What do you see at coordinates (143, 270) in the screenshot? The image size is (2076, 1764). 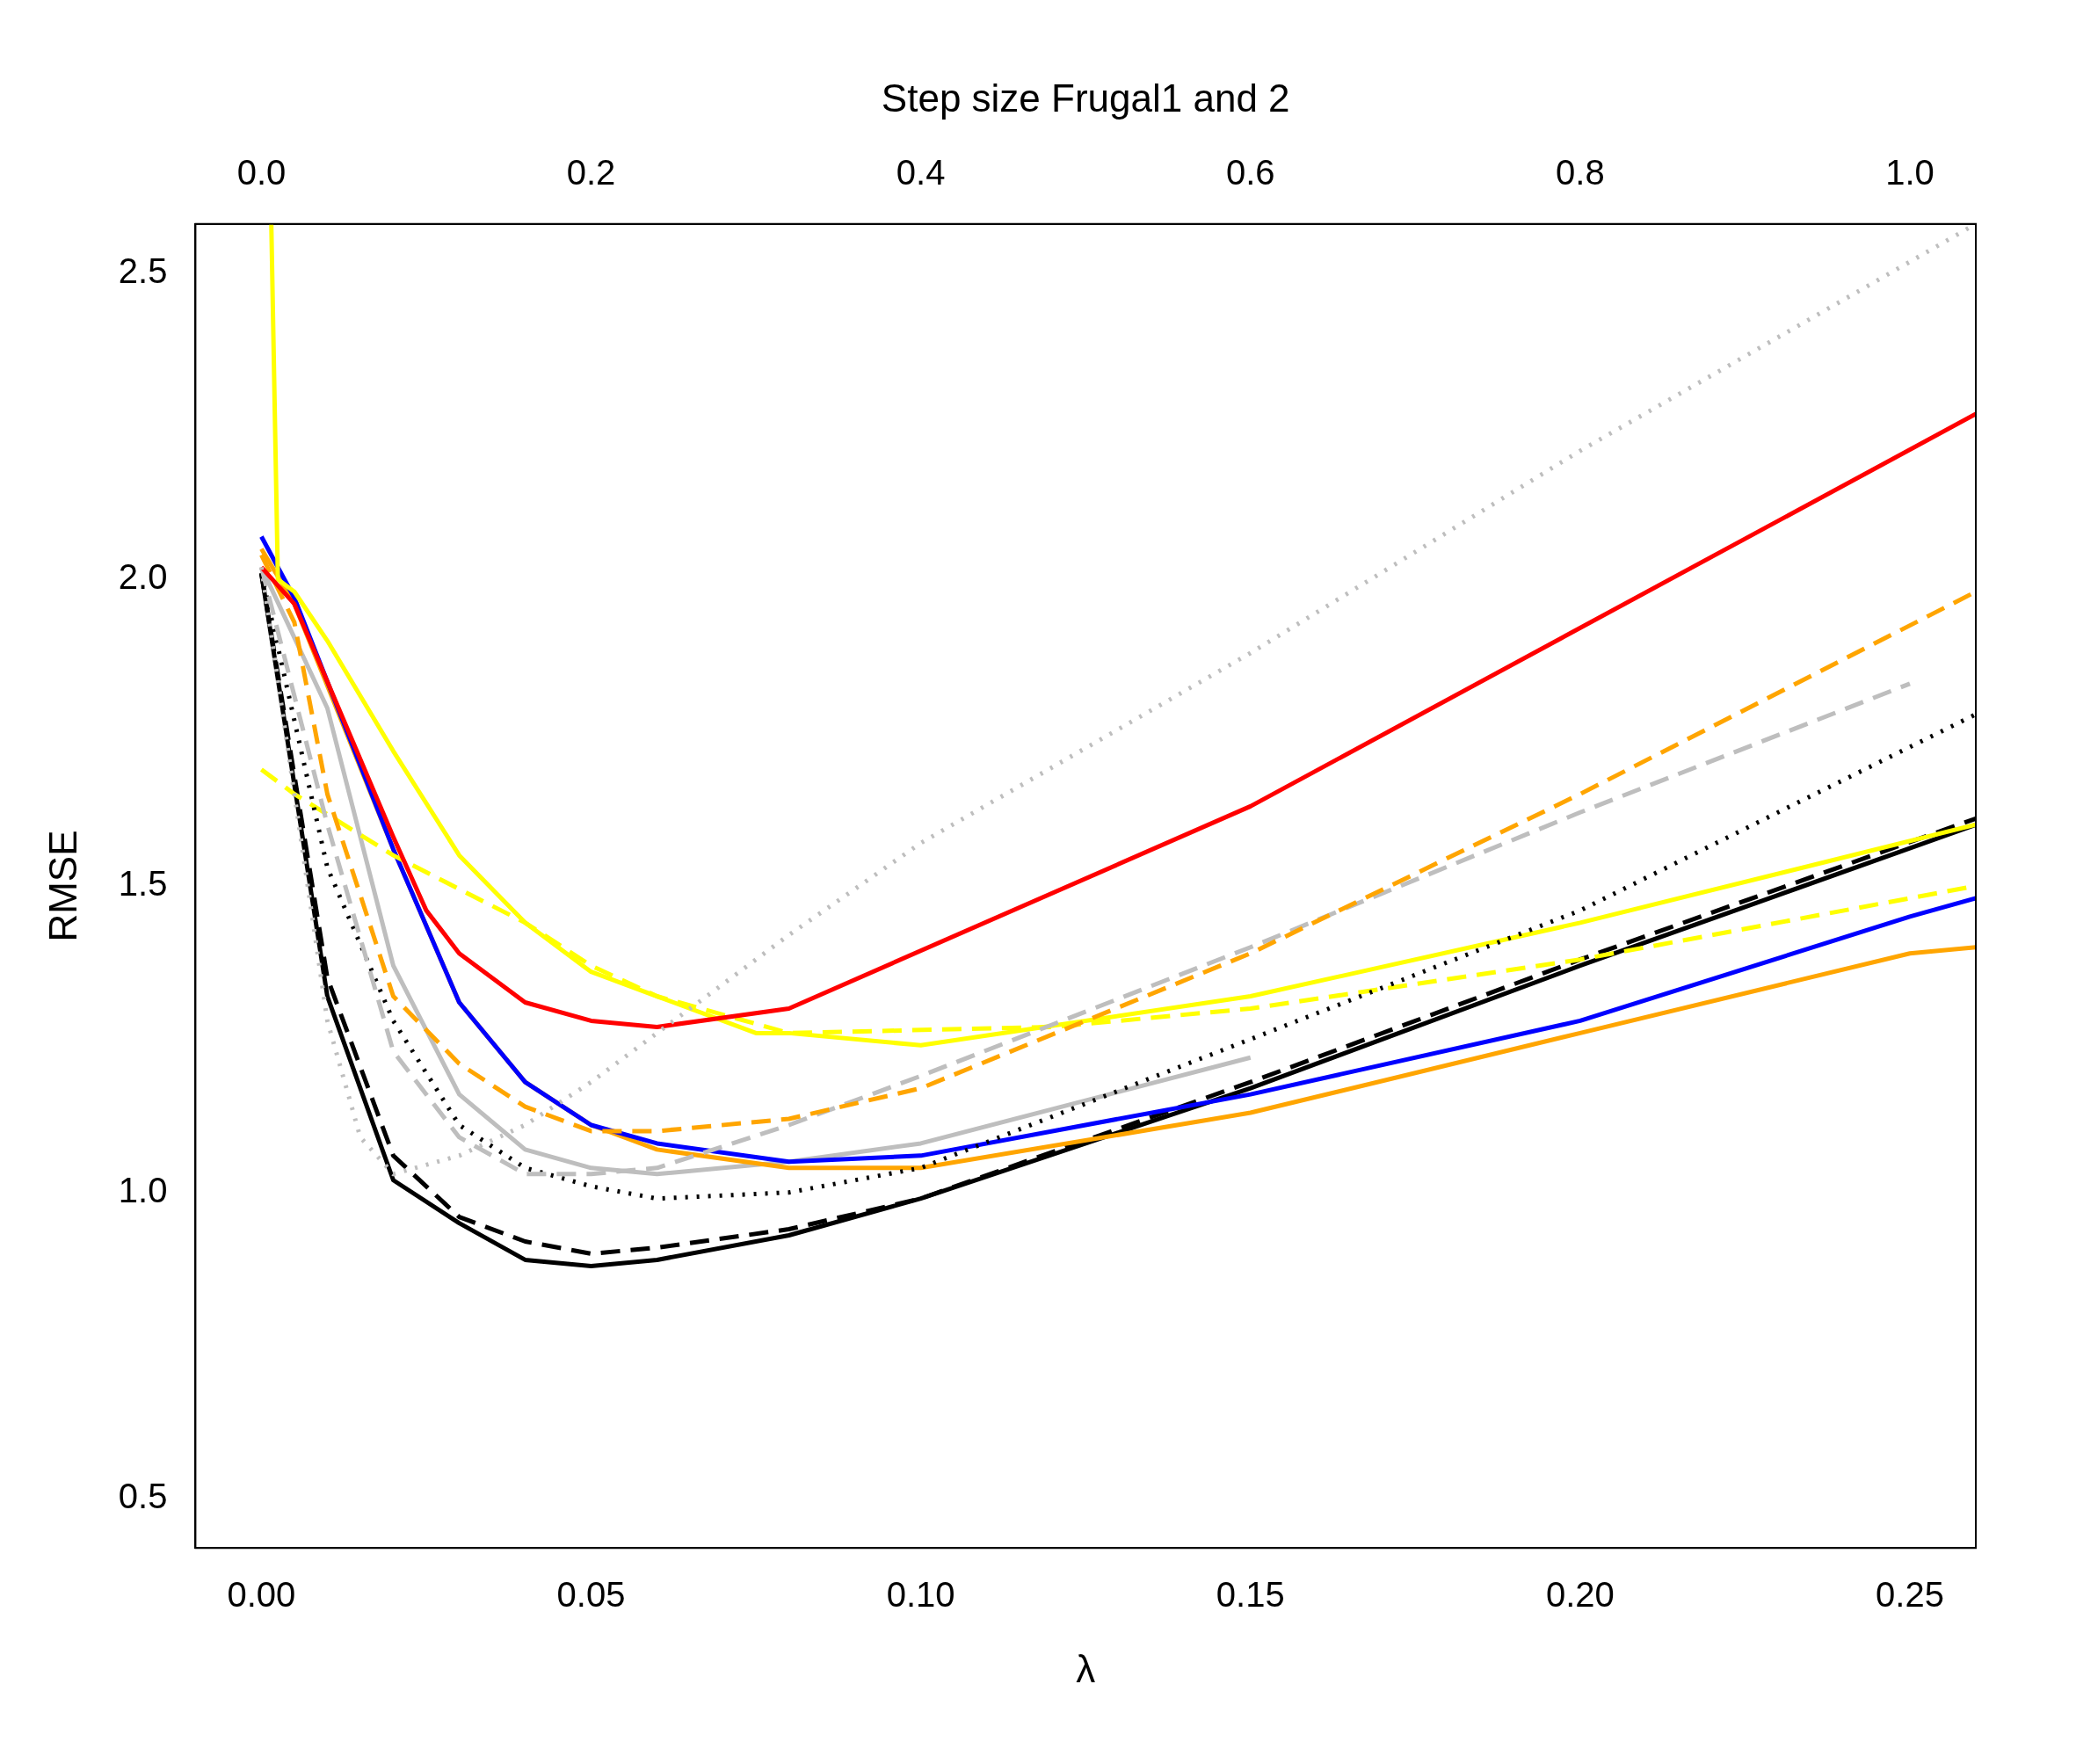 I see `y-tick-label: 2.5` at bounding box center [143, 270].